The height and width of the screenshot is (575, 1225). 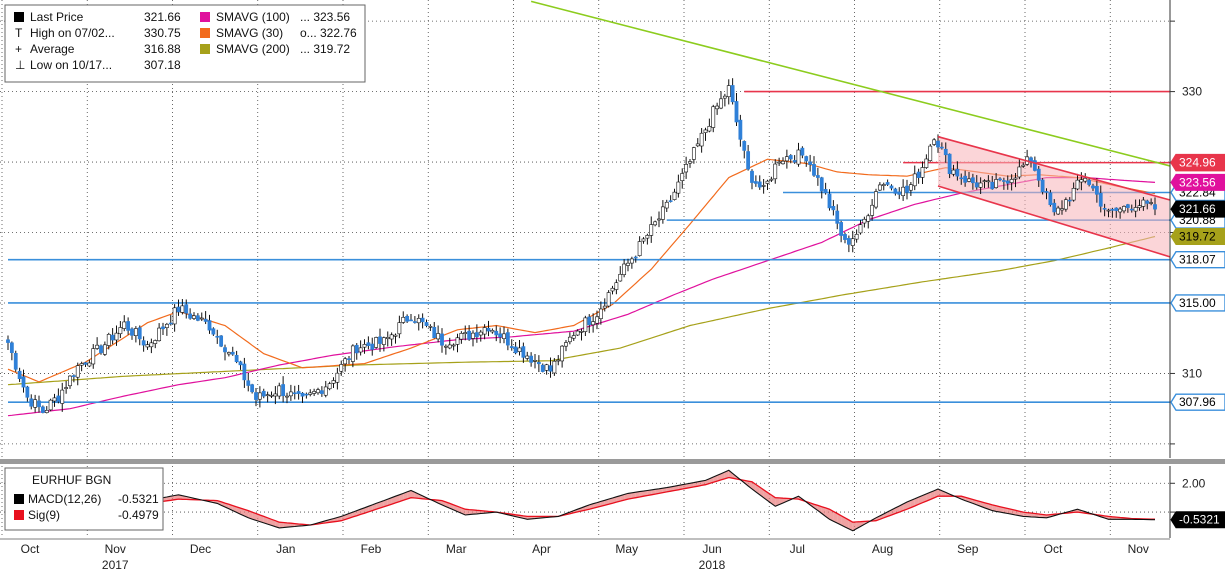 I want to click on macd-value-tag-text: -0.5321, so click(x=1199, y=520).